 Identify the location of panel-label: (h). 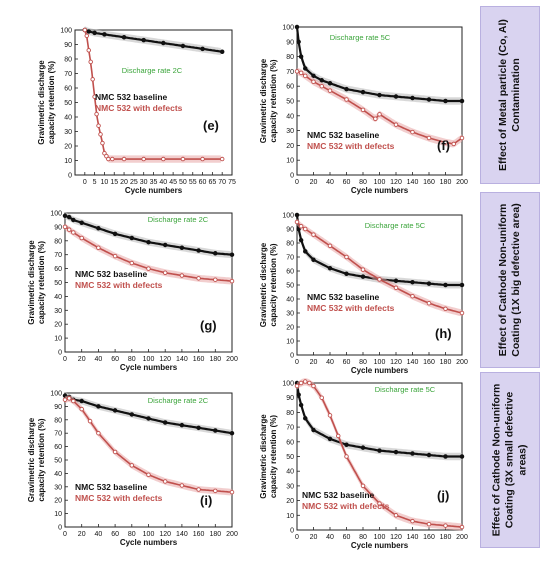
(443, 333).